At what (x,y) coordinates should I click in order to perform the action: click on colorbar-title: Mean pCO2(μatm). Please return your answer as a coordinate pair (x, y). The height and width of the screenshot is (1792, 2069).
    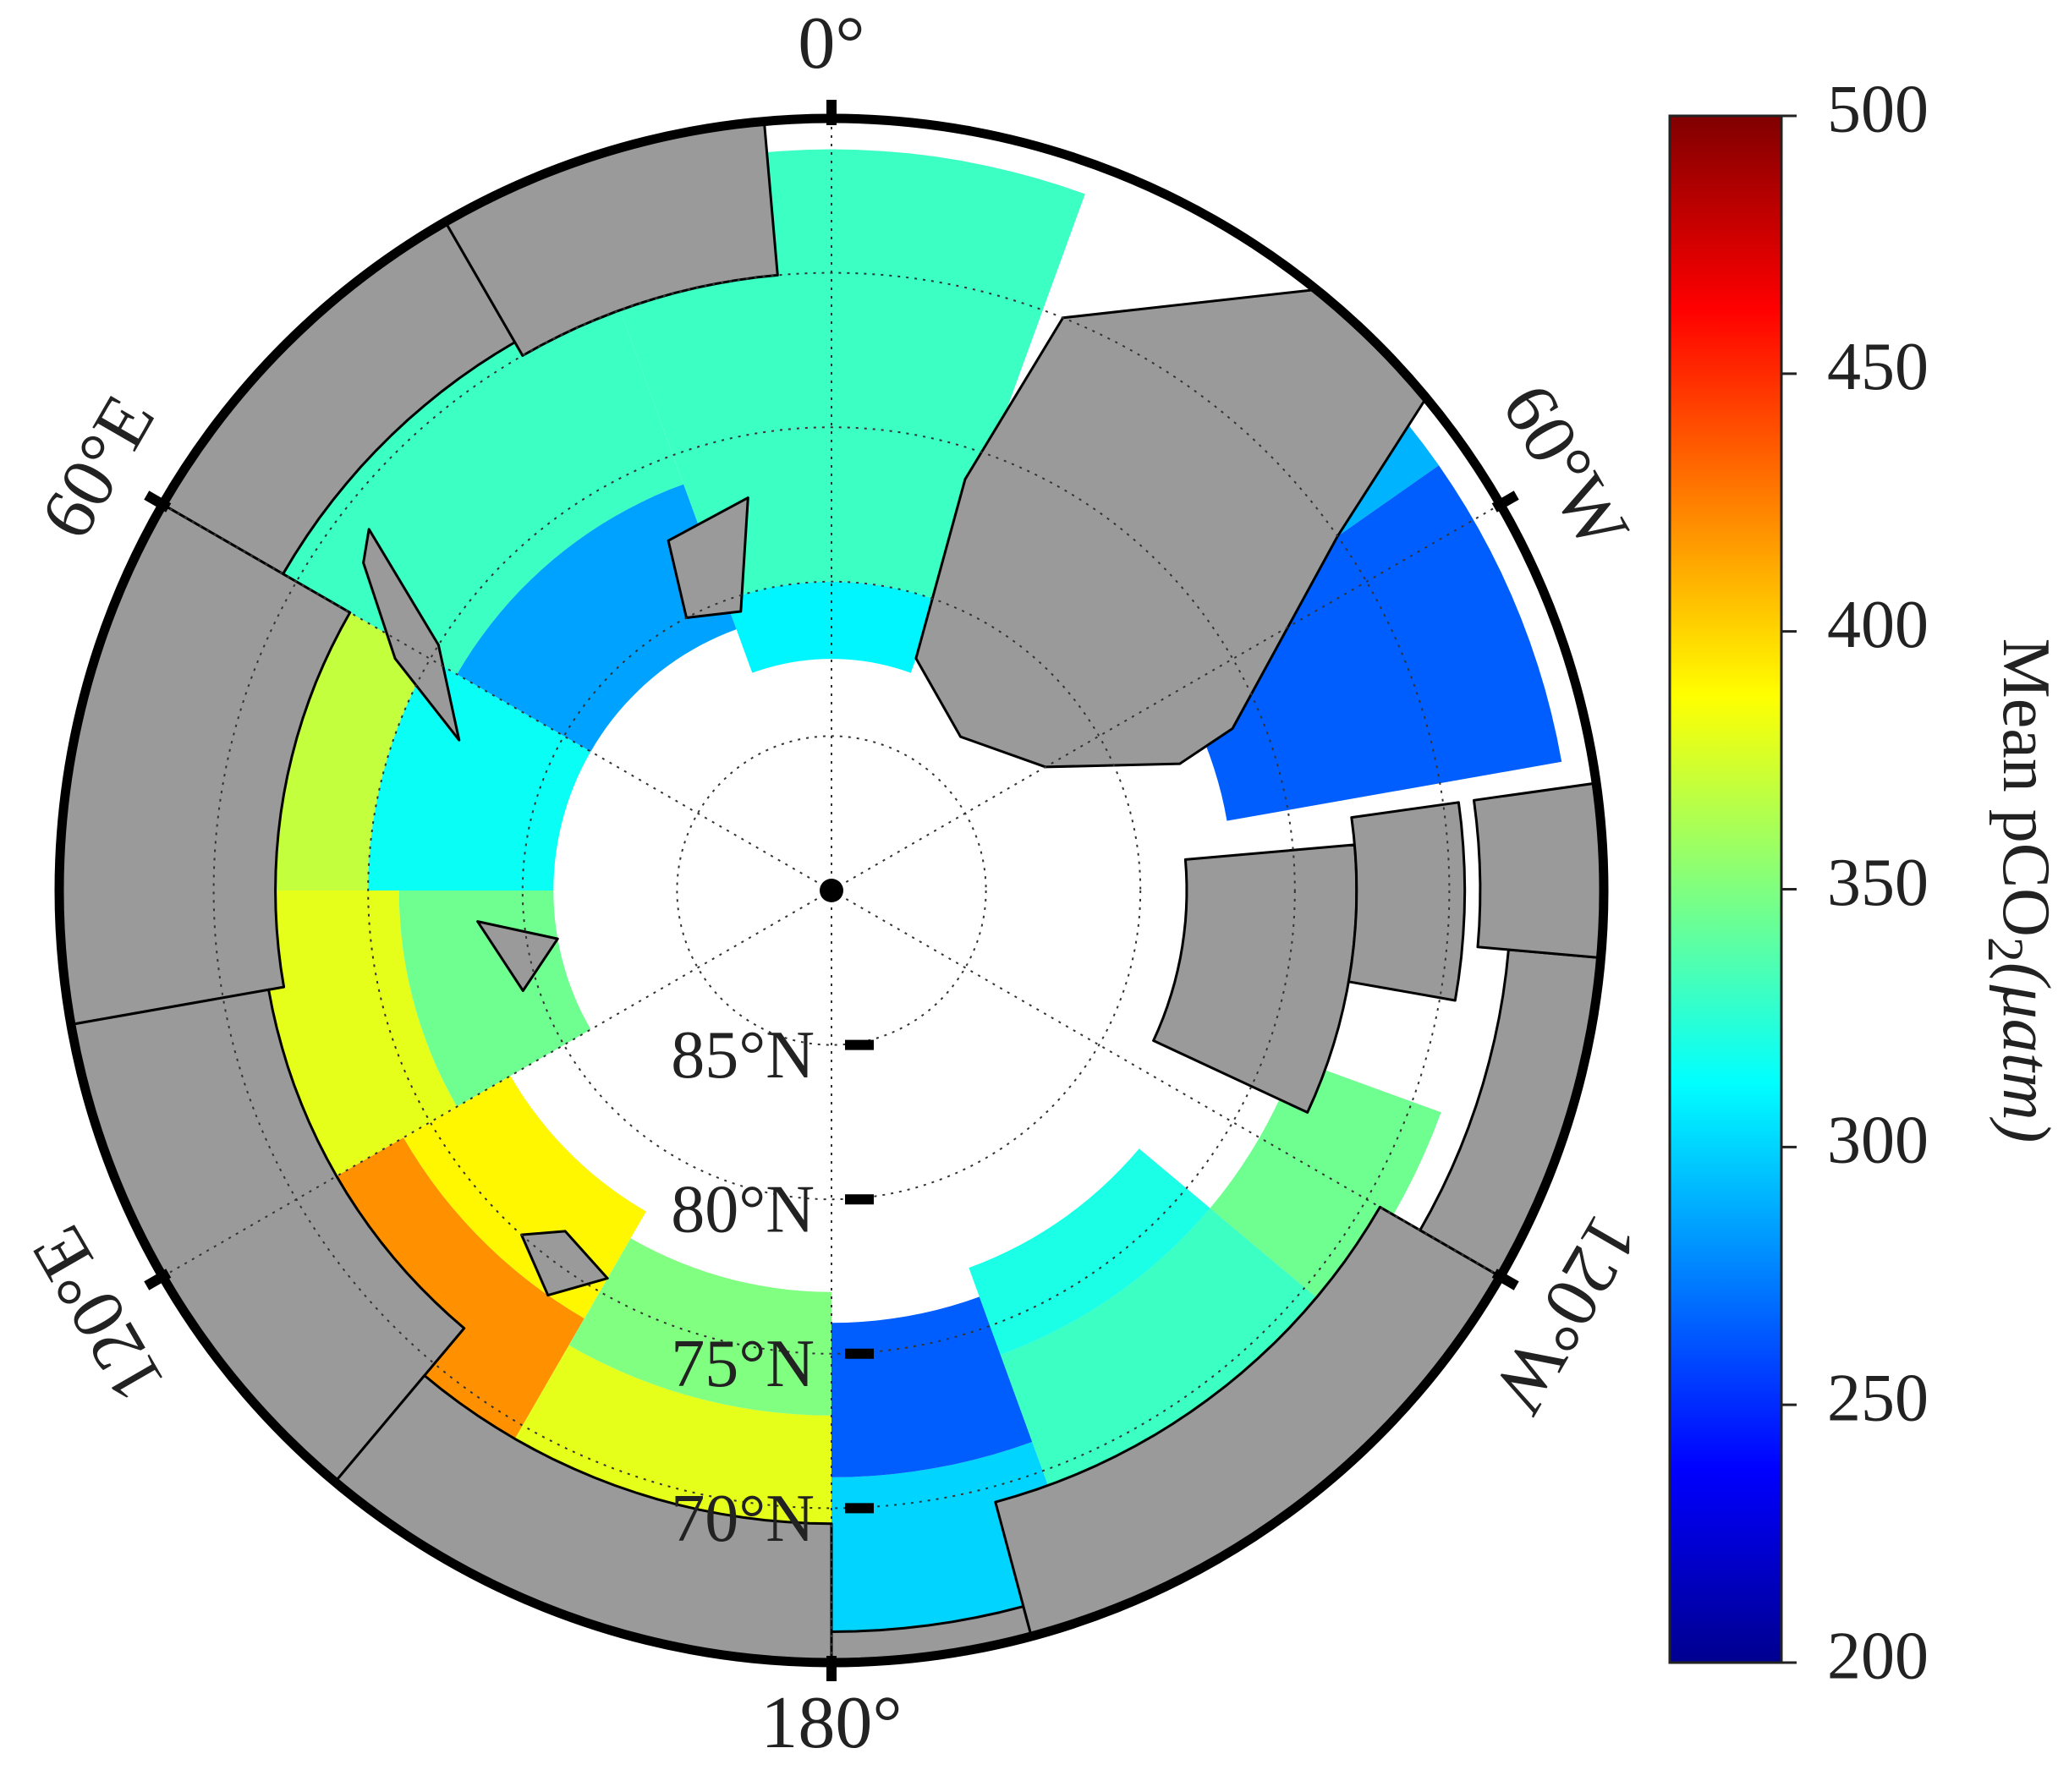
    Looking at the image, I should click on (2020, 890).